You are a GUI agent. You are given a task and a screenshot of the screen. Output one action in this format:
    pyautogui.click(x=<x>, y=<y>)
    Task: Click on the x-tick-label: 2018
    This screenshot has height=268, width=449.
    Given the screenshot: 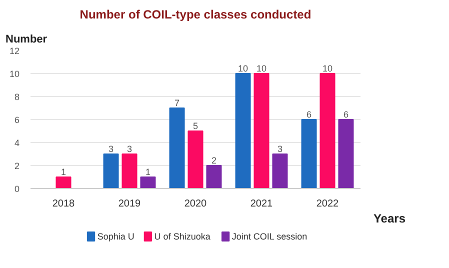 What is the action you would take?
    pyautogui.click(x=64, y=204)
    